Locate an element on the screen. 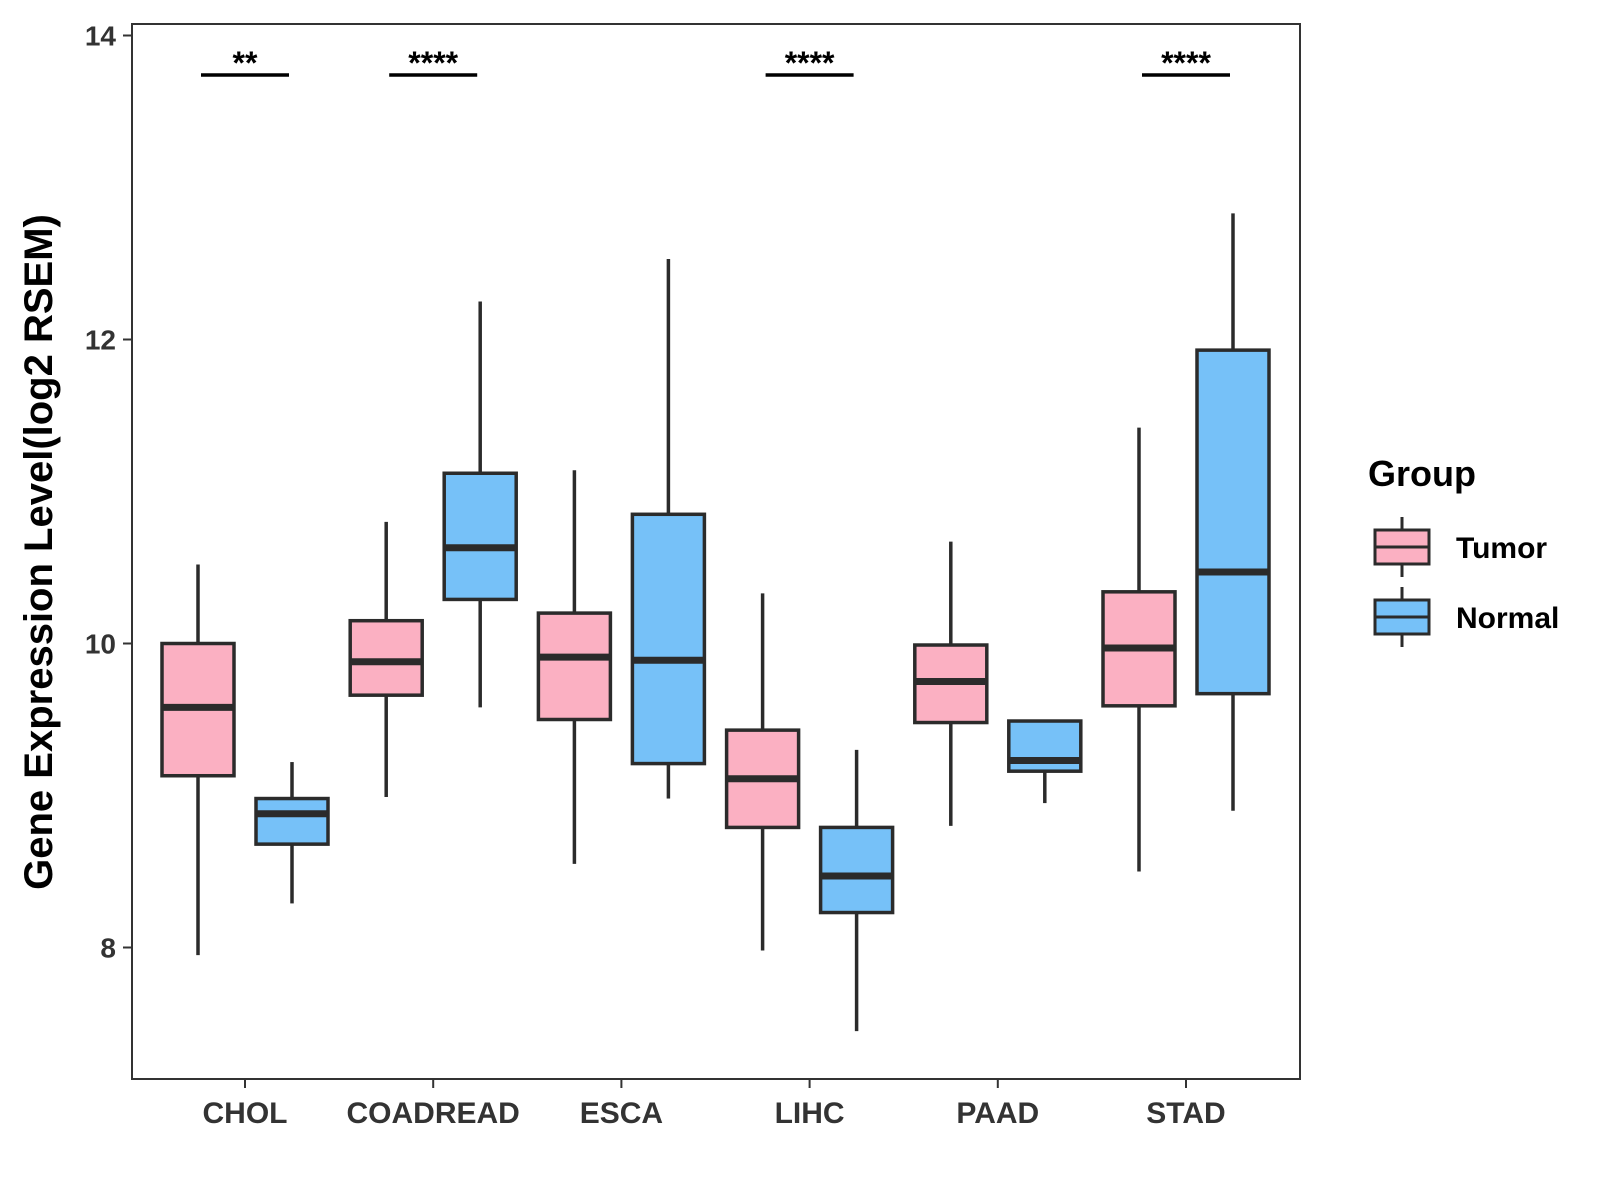 The height and width of the screenshot is (1200, 1600). y-tick-label: 12 is located at coordinates (100, 340).